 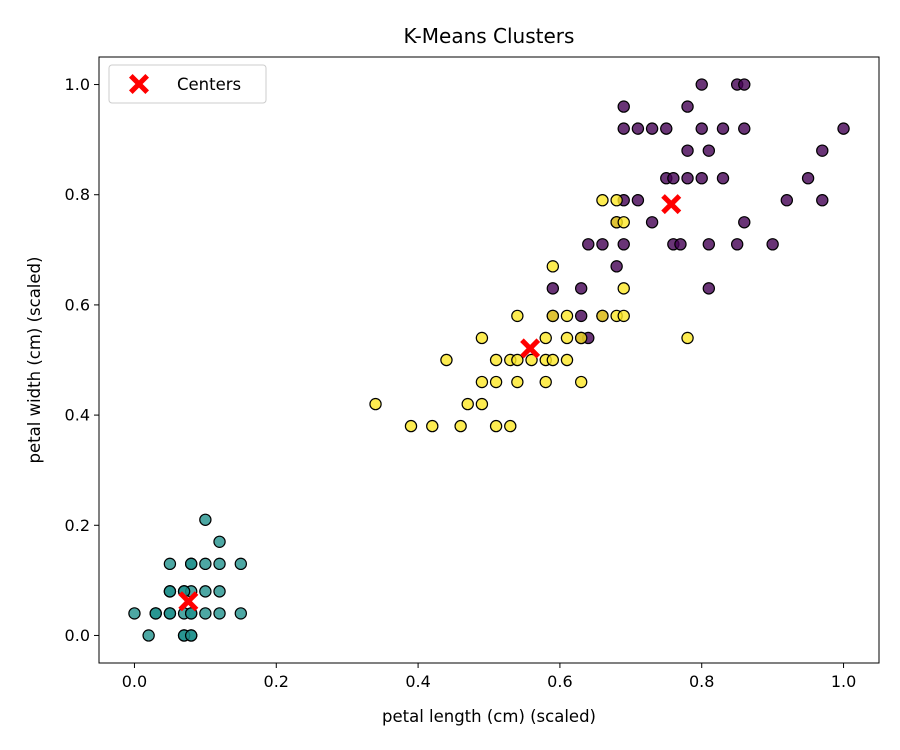 What do you see at coordinates (209, 84) in the screenshot?
I see `legend-label-centers: Centers` at bounding box center [209, 84].